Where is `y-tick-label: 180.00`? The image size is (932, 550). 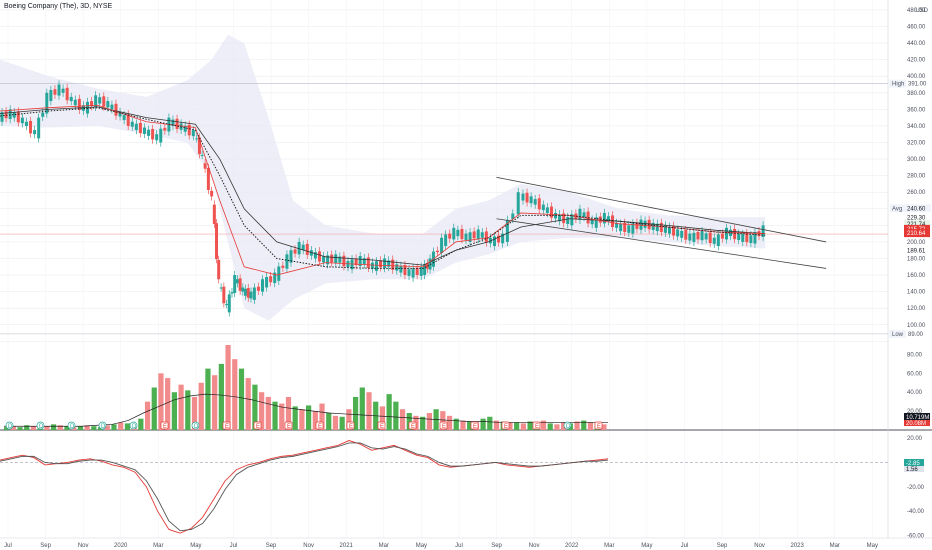
y-tick-label: 180.00 is located at coordinates (916, 259).